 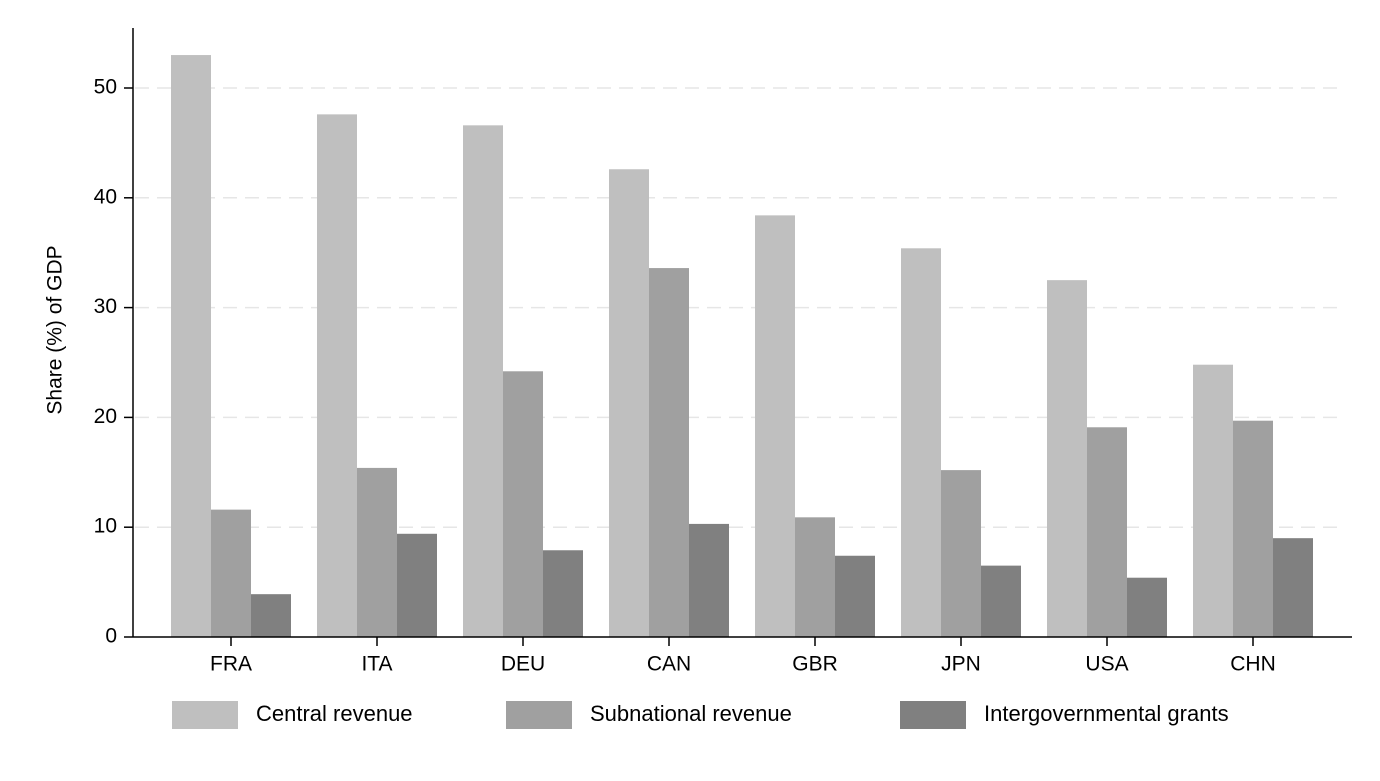 What do you see at coordinates (105, 416) in the screenshot?
I see `y-tick-label: 20` at bounding box center [105, 416].